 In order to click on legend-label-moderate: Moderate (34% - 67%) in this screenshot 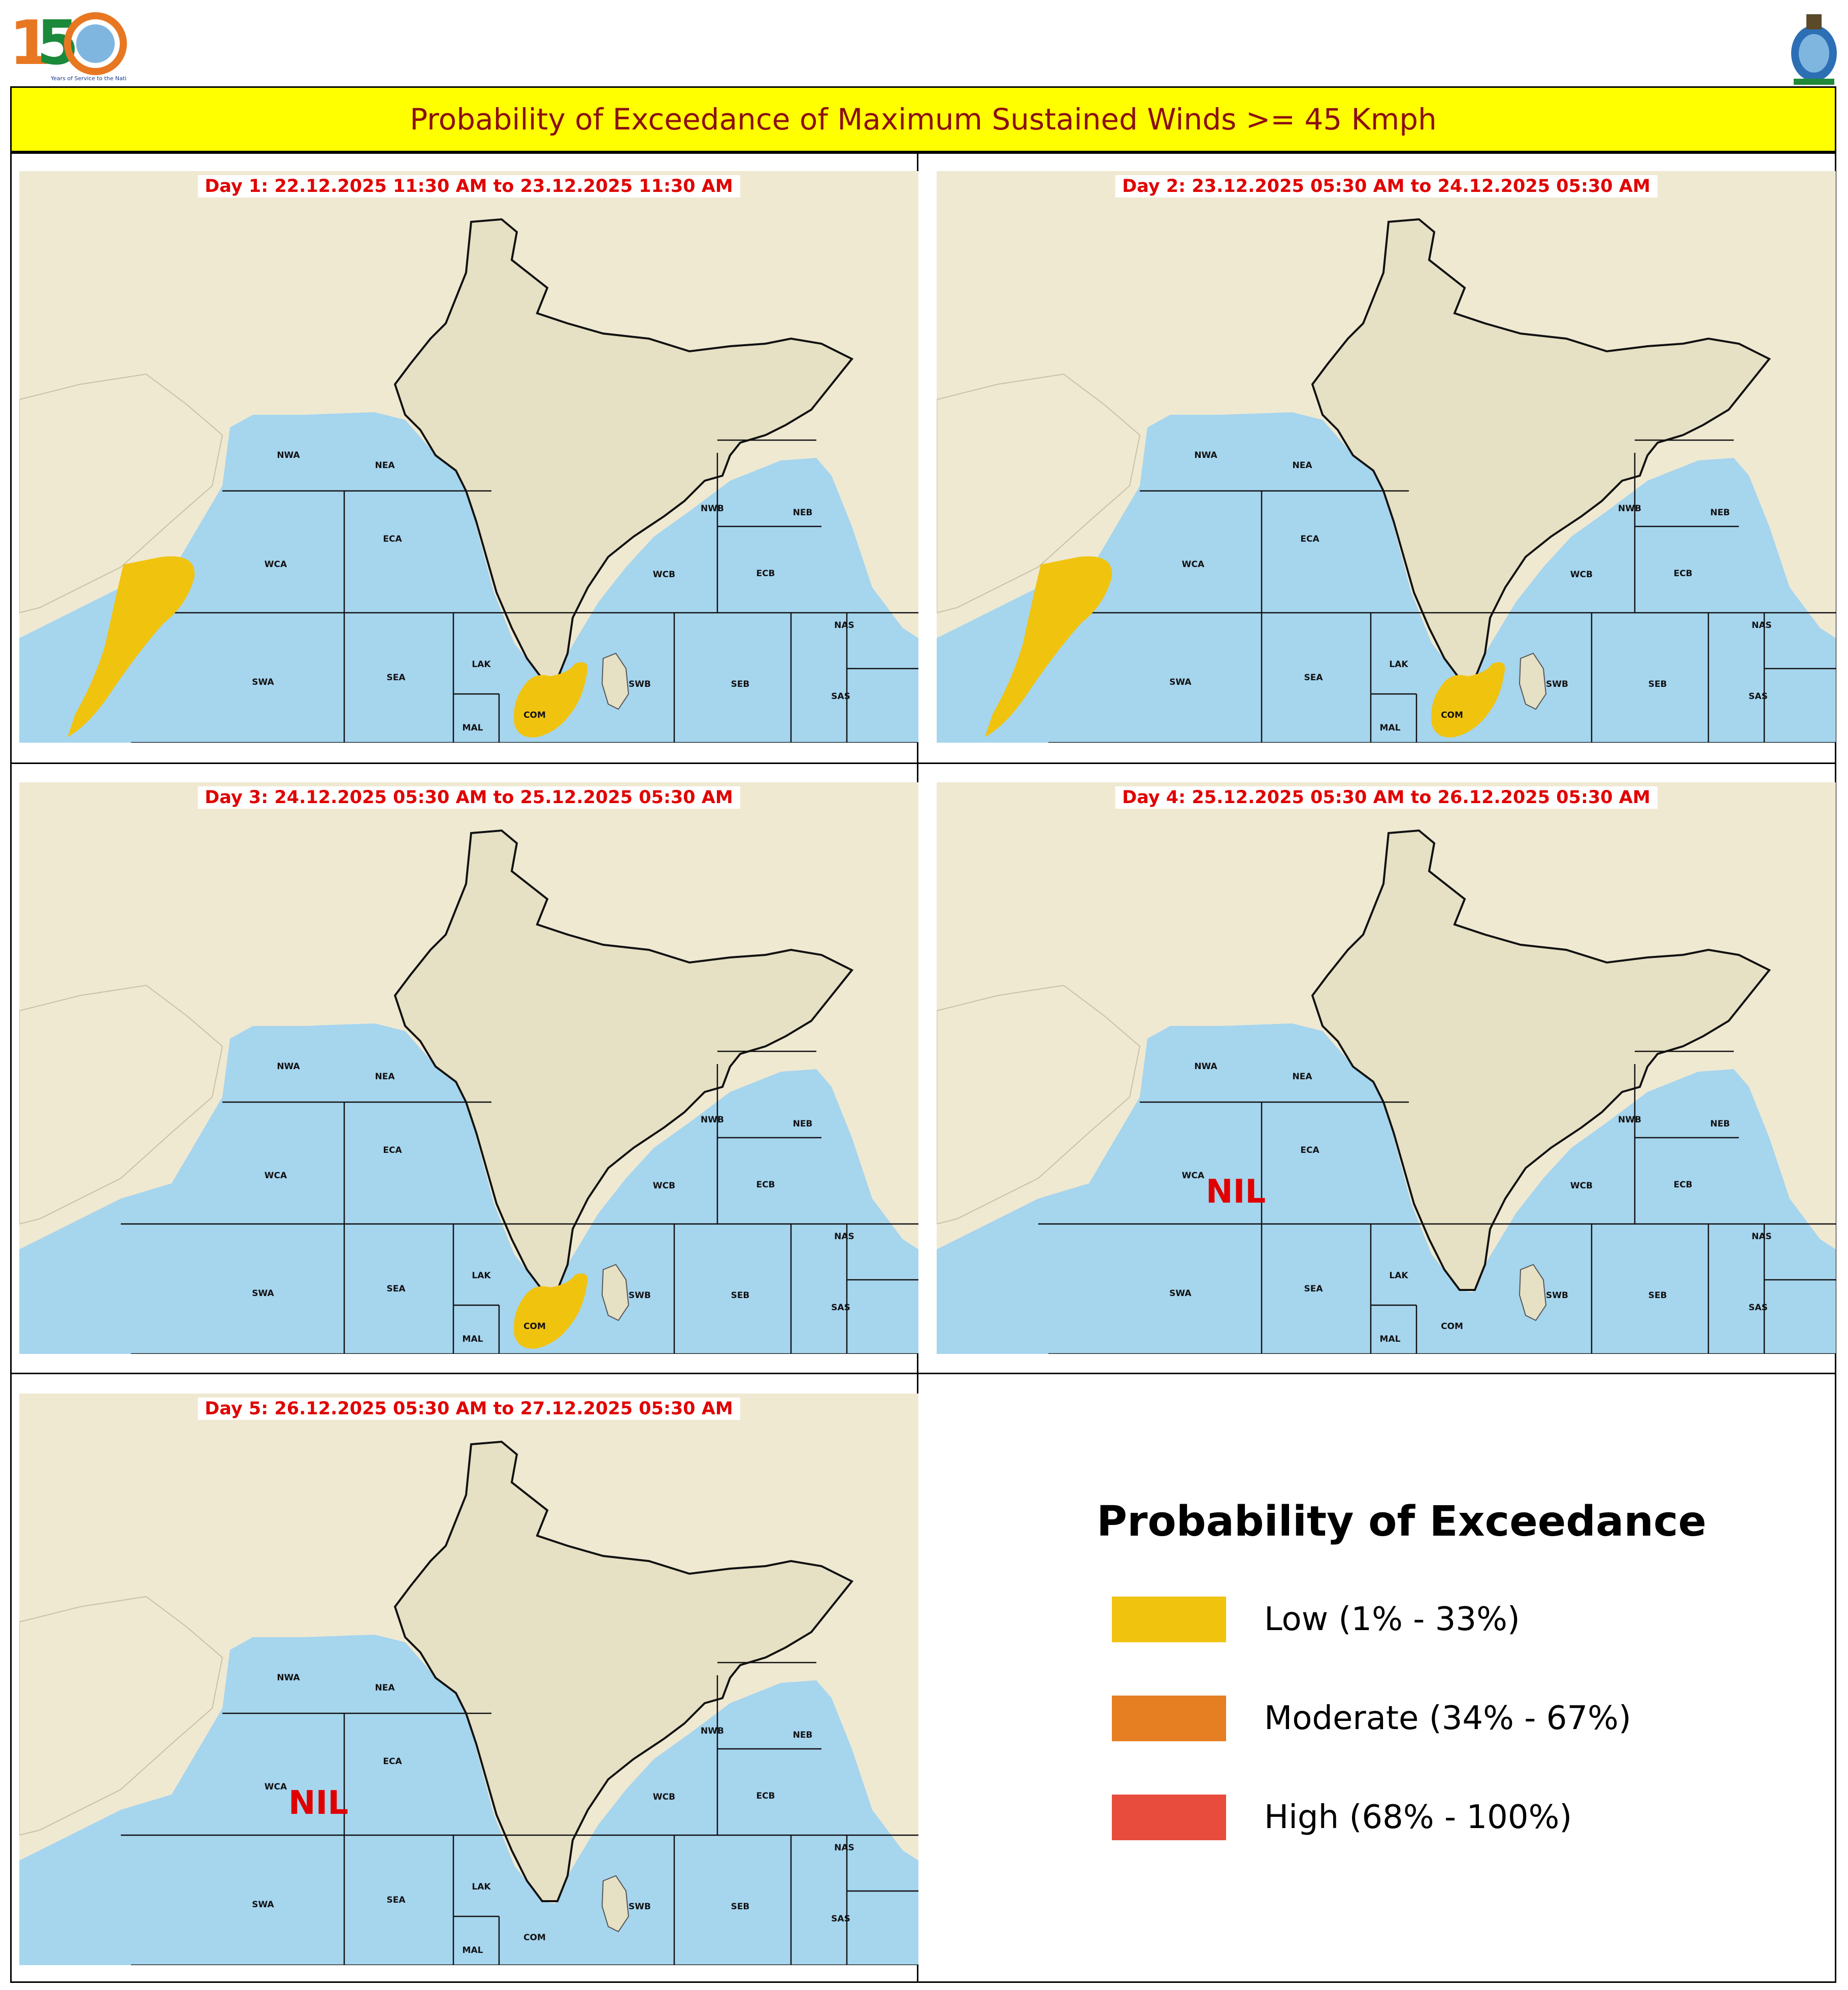, I will do `click(1447, 1719)`.